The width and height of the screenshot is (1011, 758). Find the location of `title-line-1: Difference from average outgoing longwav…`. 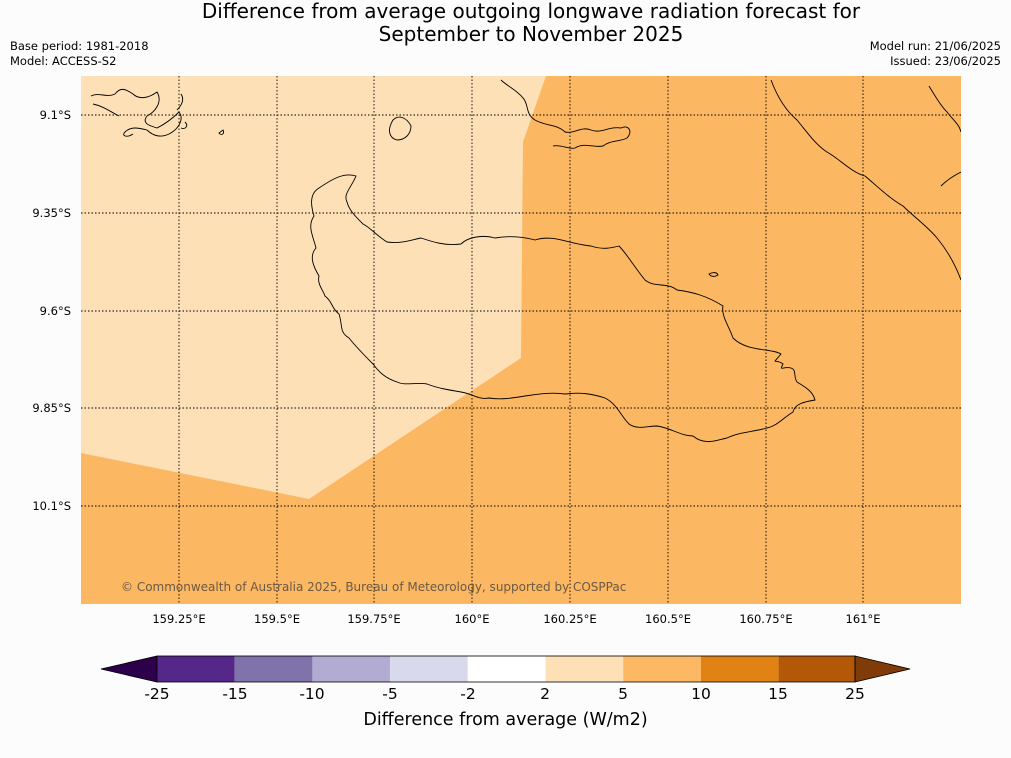

title-line-1: Difference from average outgoing longwav… is located at coordinates (531, 11).